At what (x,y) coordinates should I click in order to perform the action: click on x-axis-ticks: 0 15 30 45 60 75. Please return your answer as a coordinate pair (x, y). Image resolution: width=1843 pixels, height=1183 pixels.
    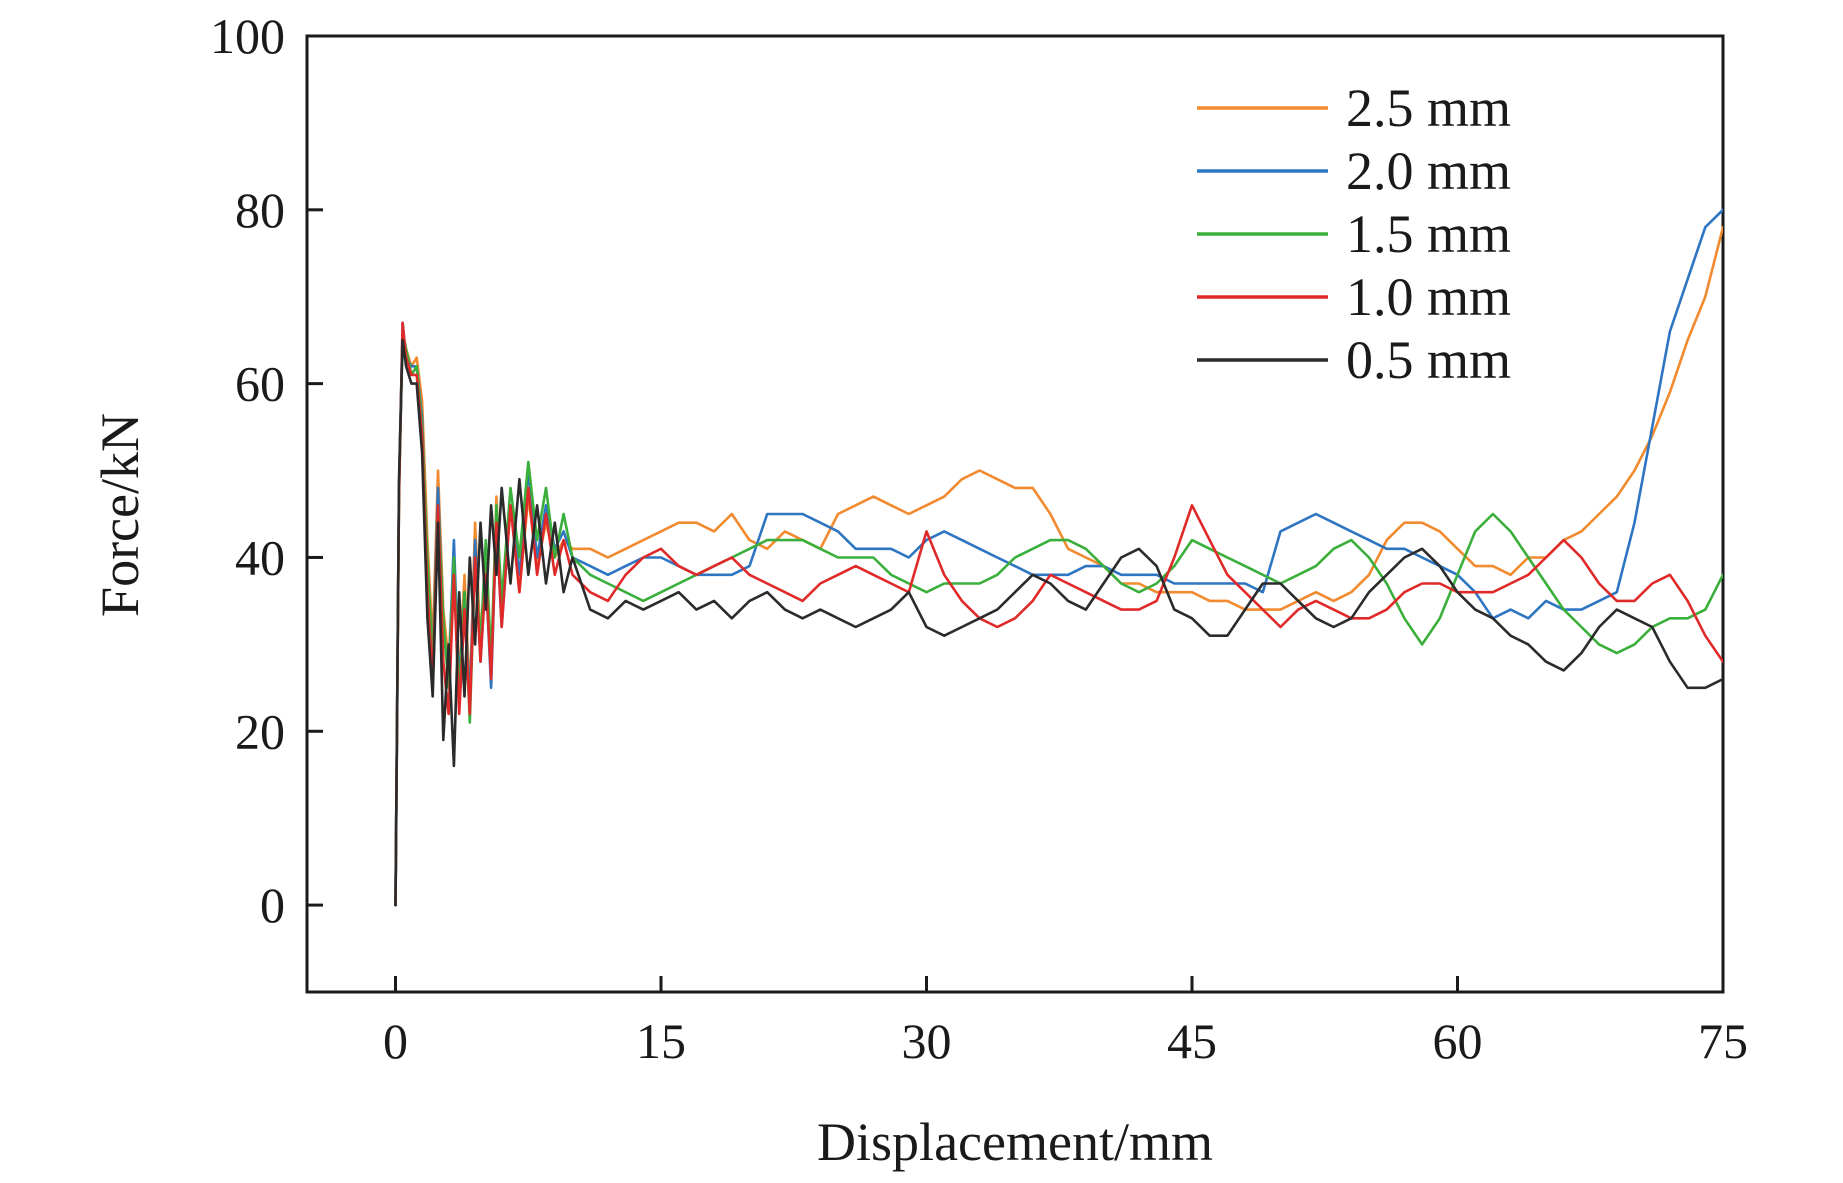
    Looking at the image, I should click on (1065, 1022).